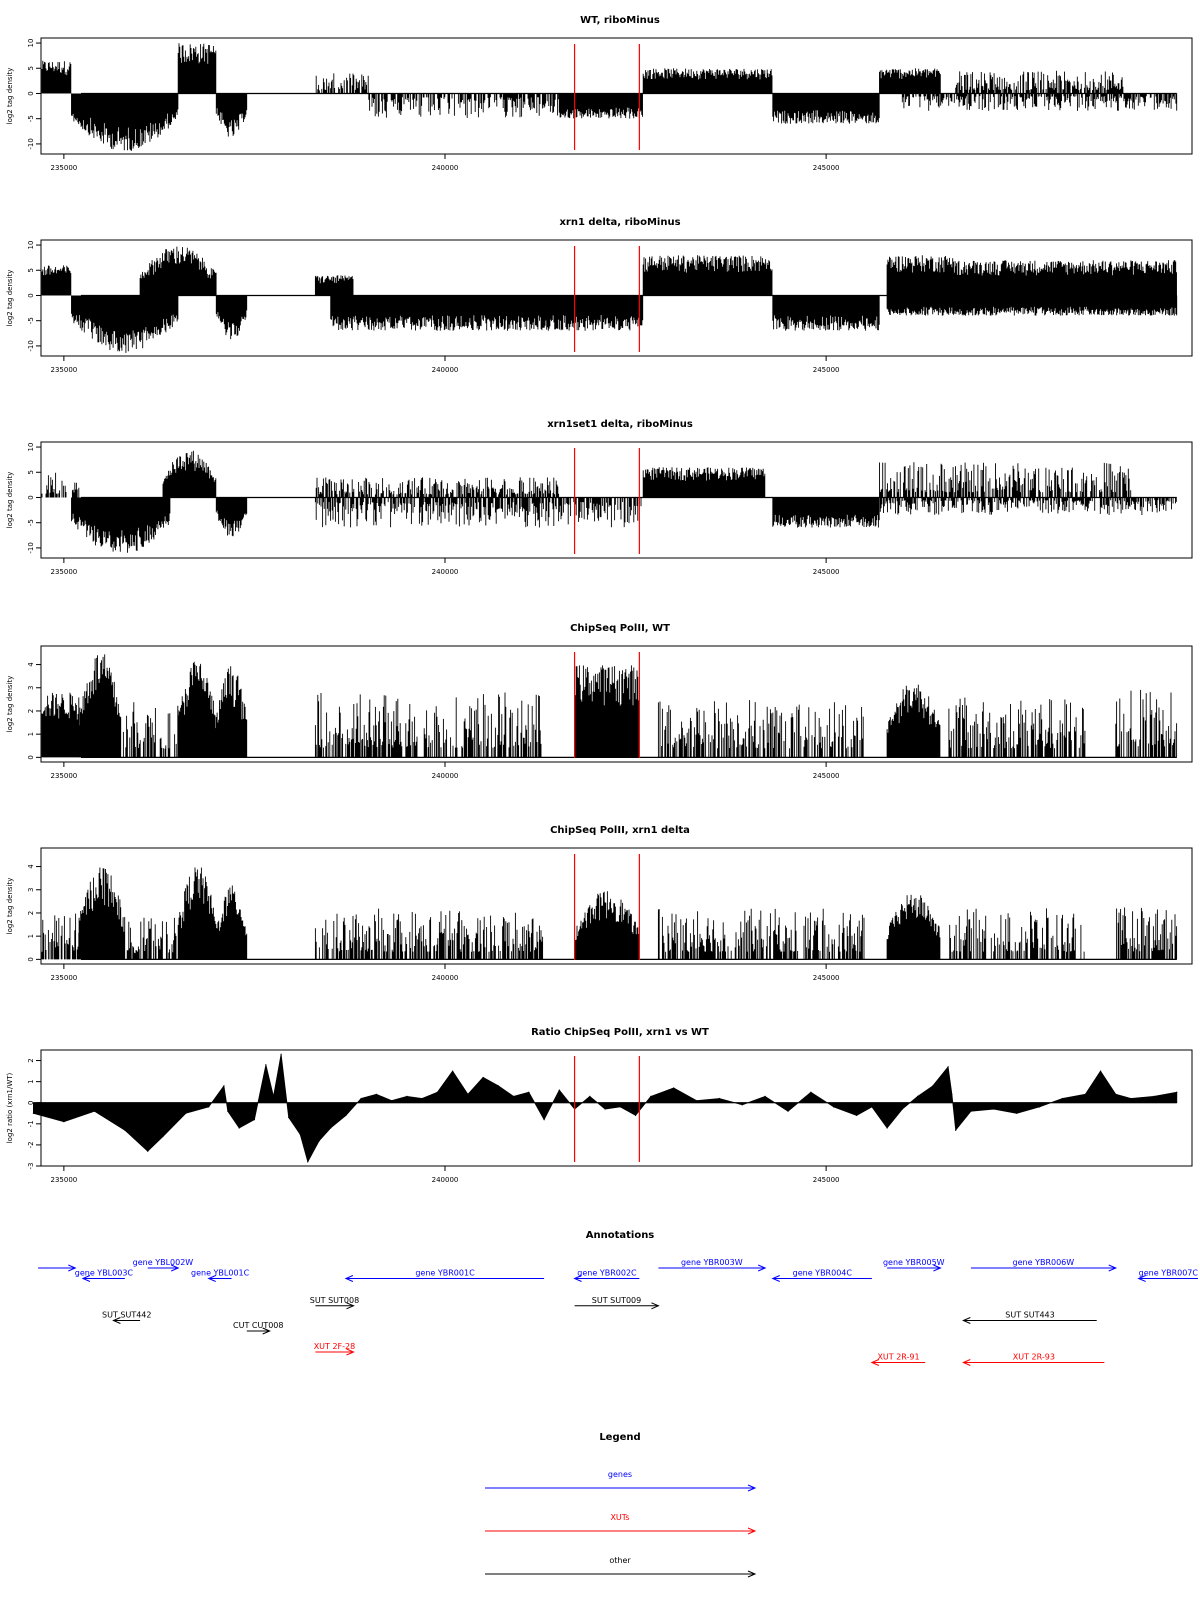 This screenshot has width=1200, height=1600. I want to click on feature-label: gene YBR005W, so click(914, 1262).